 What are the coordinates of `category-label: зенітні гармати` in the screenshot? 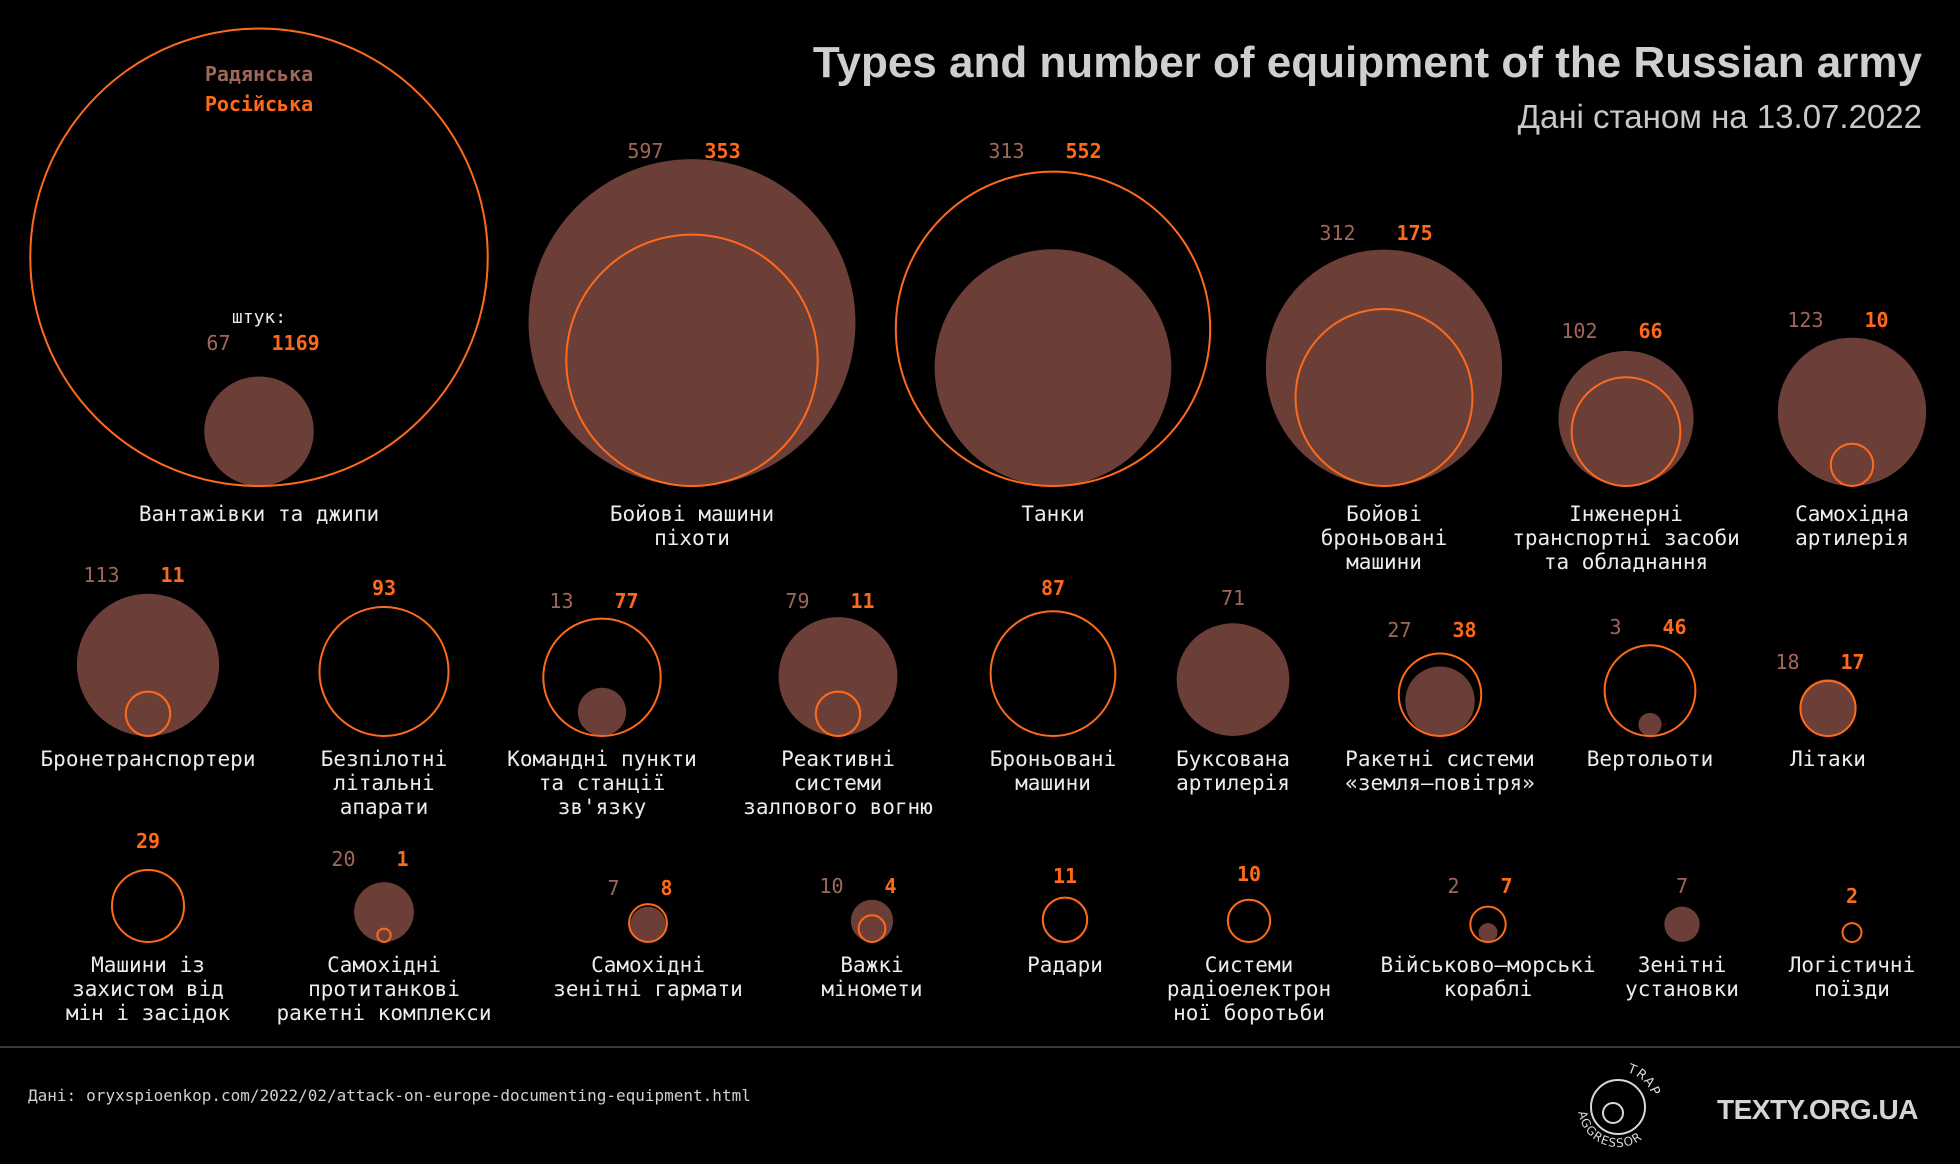 It's located at (648, 989).